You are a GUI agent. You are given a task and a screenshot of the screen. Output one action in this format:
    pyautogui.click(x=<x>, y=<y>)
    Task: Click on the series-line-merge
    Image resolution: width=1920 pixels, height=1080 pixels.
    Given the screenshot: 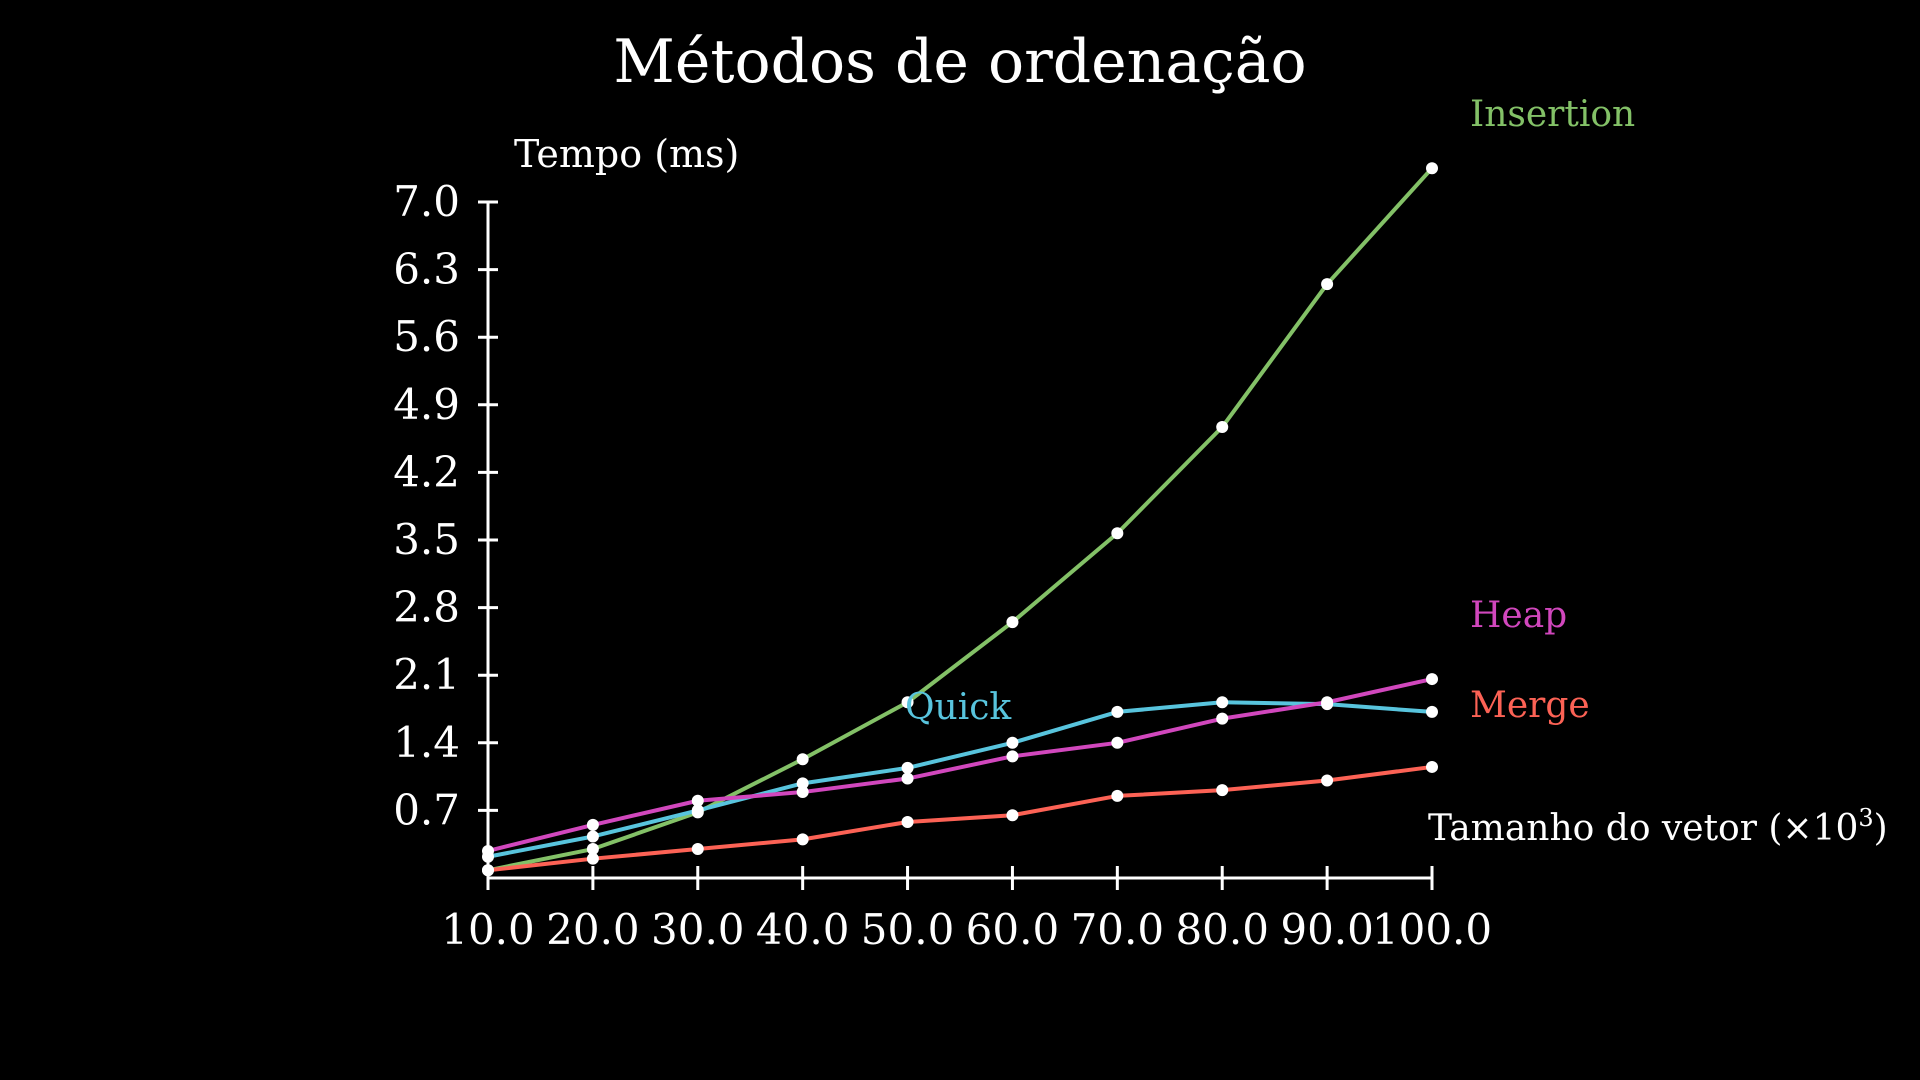 What is the action you would take?
    pyautogui.click(x=960, y=818)
    